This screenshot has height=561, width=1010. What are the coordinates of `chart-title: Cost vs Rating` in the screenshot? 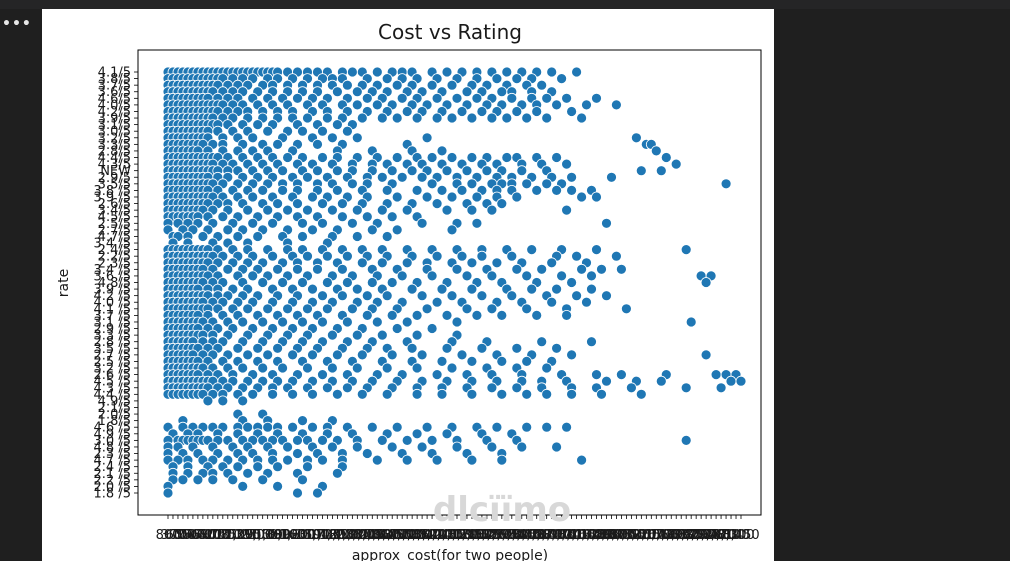 It's located at (450, 32).